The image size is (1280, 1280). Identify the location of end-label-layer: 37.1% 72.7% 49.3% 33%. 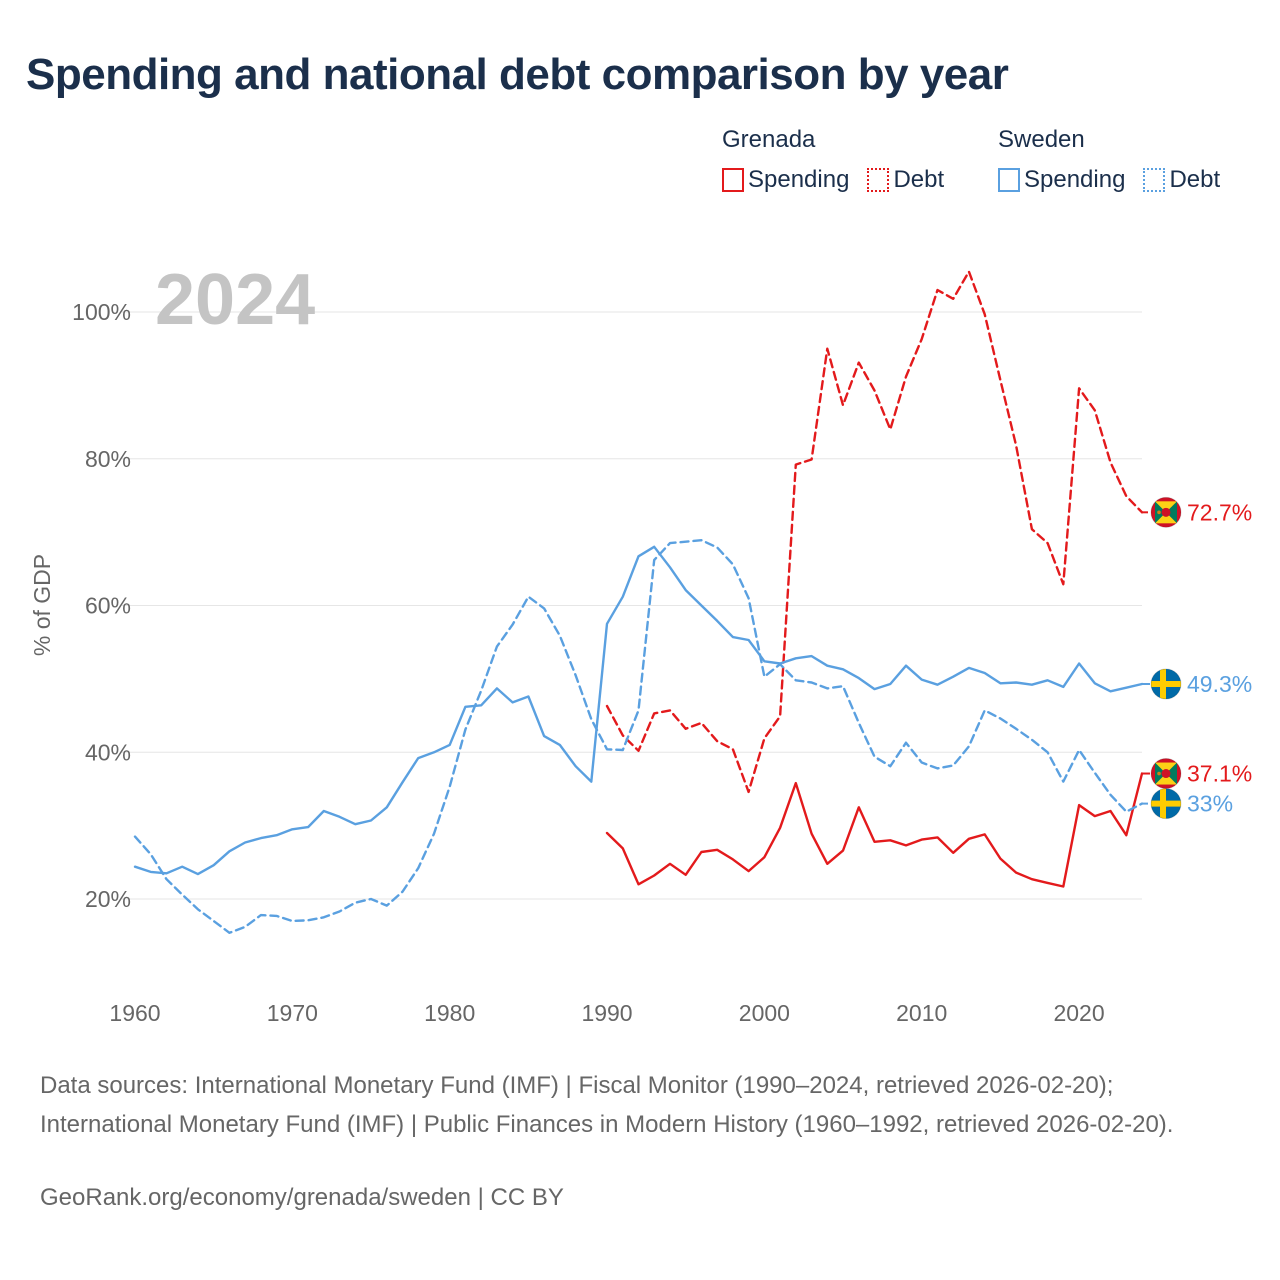
(1197, 658).